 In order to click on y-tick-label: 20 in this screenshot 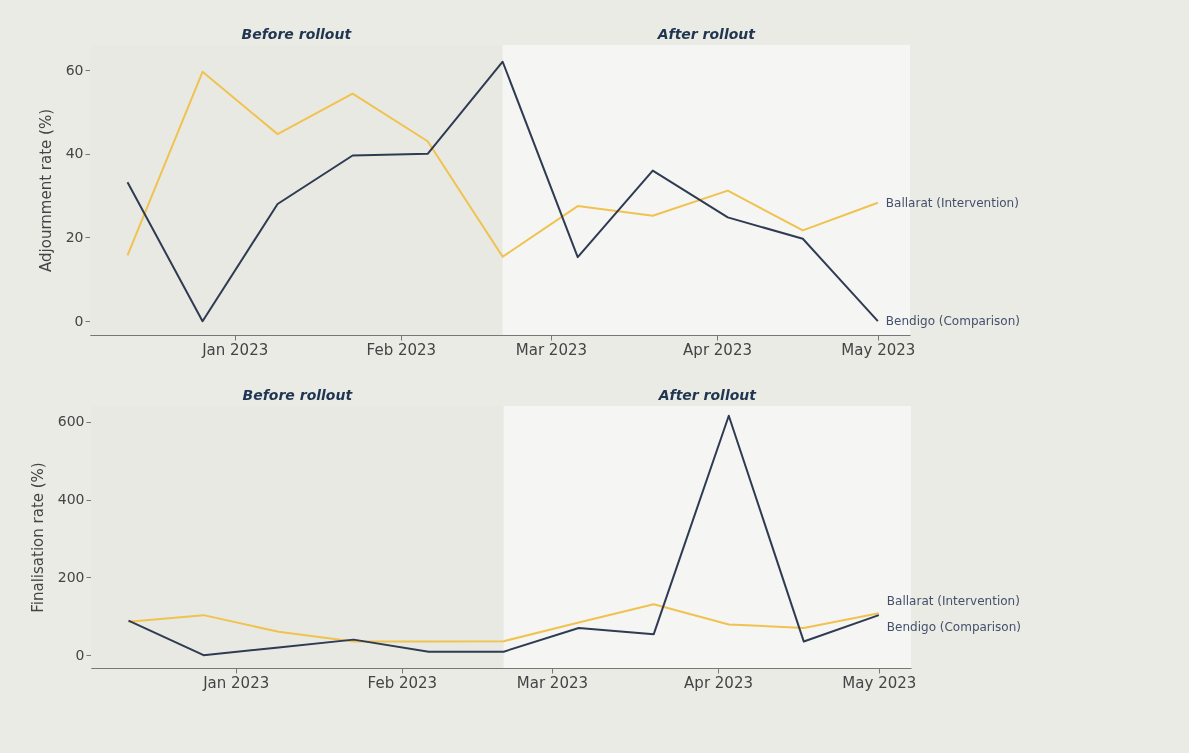, I will do `click(74, 237)`.